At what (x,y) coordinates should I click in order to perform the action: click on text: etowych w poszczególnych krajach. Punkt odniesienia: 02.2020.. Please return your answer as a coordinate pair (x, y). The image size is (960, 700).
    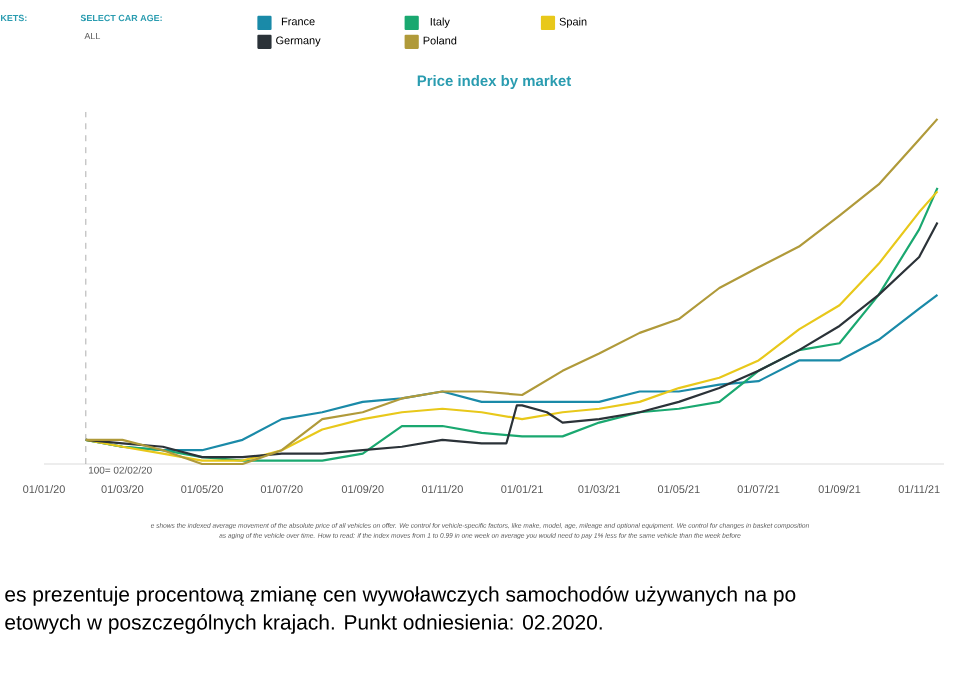
    Looking at the image, I should click on (303, 624).